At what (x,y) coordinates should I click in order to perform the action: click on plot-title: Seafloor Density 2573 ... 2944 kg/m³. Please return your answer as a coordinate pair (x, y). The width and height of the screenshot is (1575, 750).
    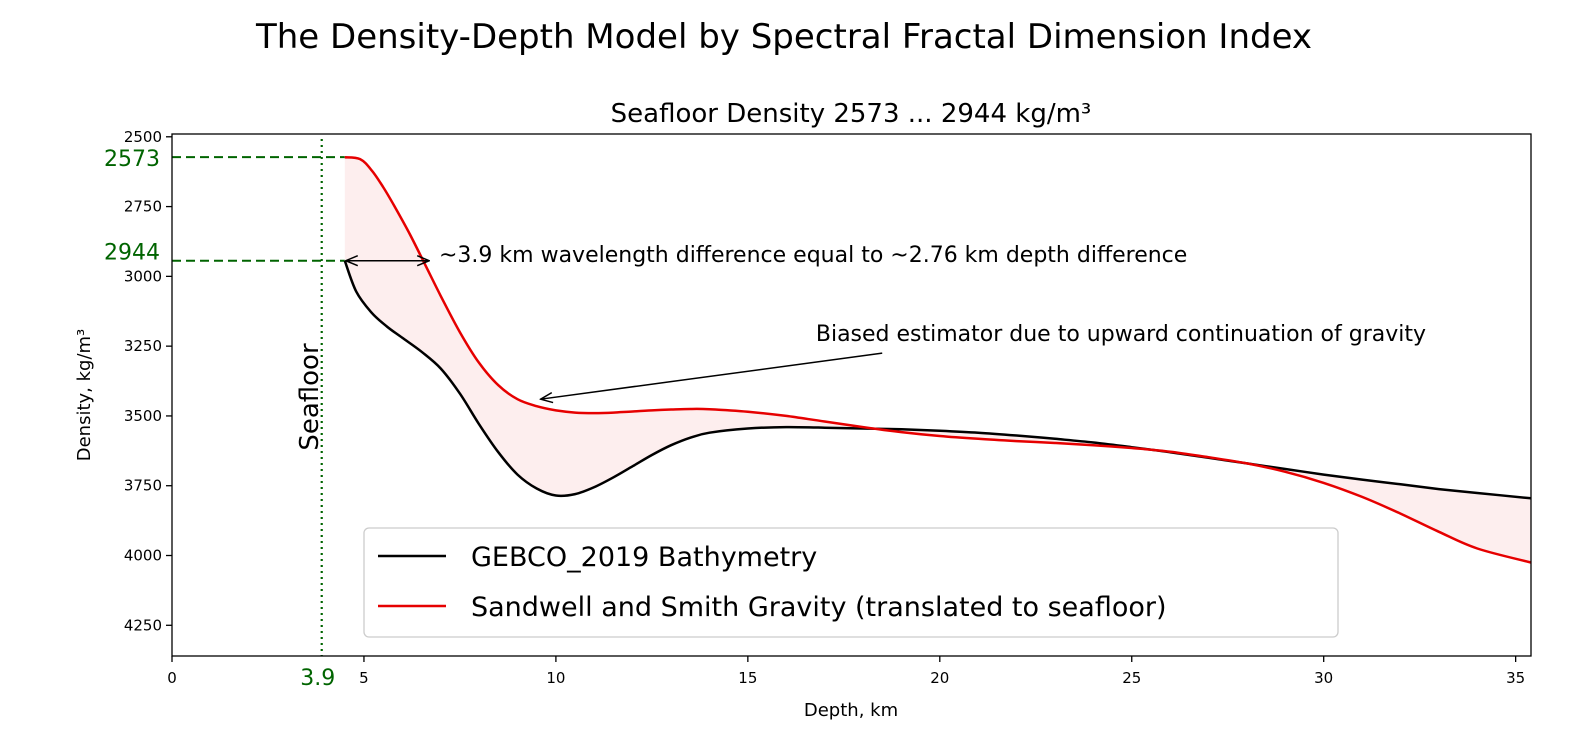
    Looking at the image, I should click on (851, 114).